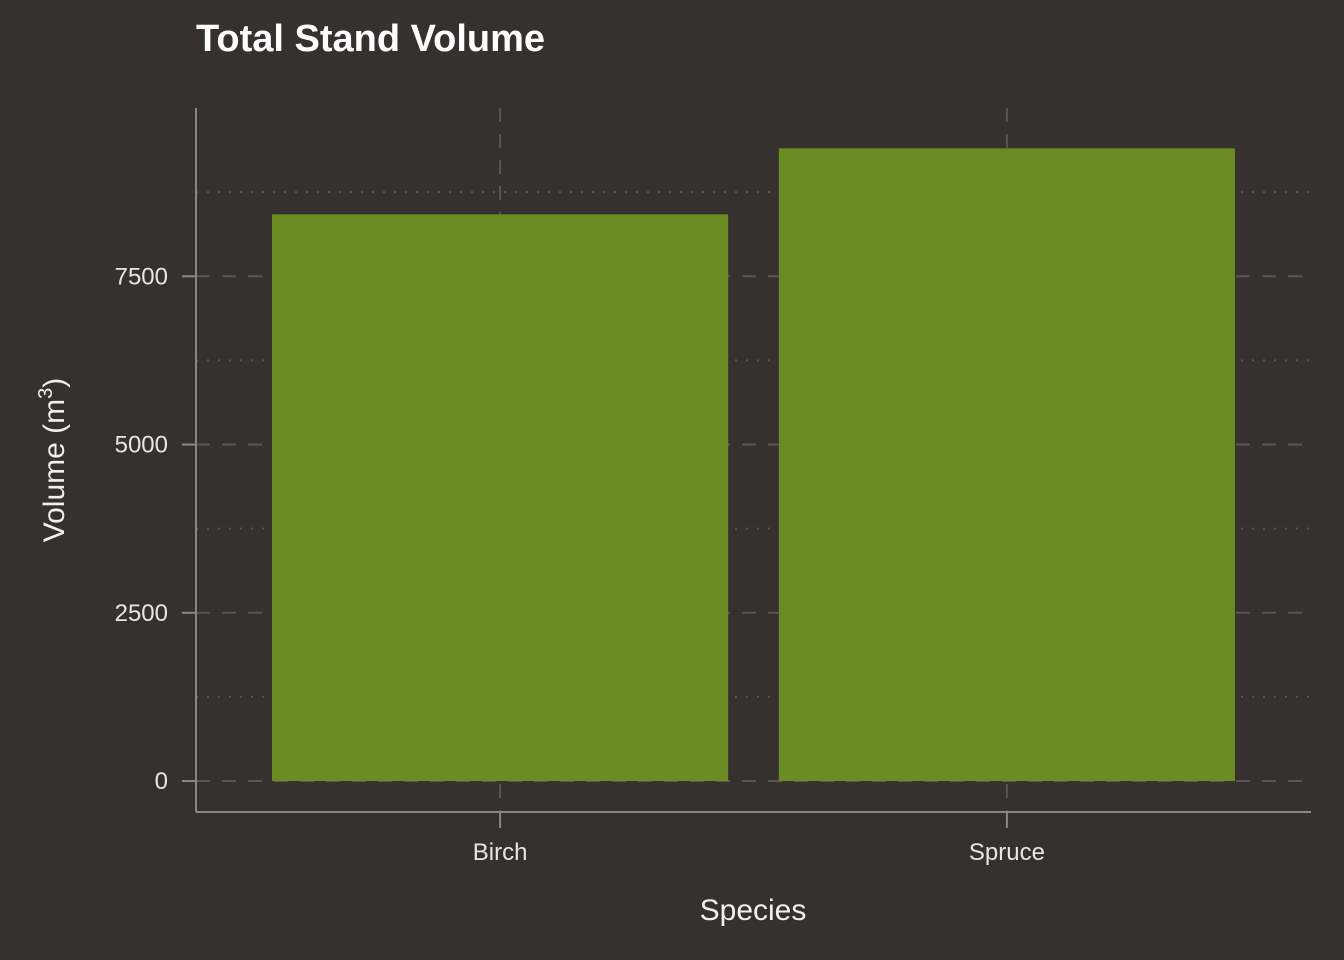 This screenshot has width=1344, height=960. I want to click on y-axis-title-superscript: 3, so click(46, 393).